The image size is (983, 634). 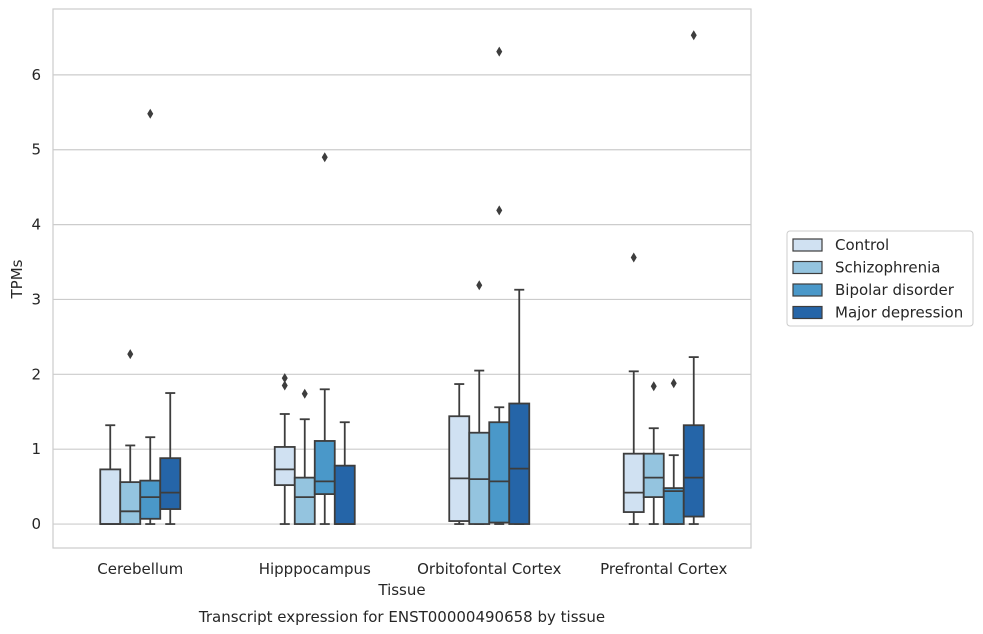 What do you see at coordinates (36, 225) in the screenshot?
I see `y-tick-label: 4` at bounding box center [36, 225].